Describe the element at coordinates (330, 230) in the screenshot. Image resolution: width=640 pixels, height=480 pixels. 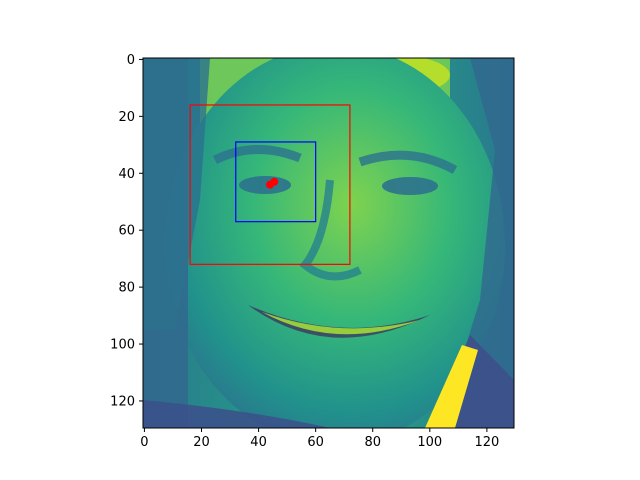
I see `nose` at that location.